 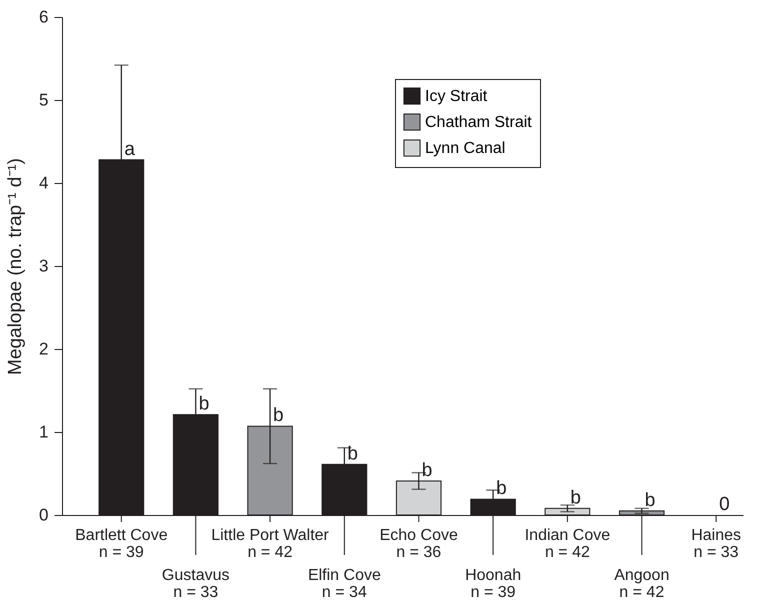 What do you see at coordinates (43, 349) in the screenshot?
I see `y-tick-label: 2` at bounding box center [43, 349].